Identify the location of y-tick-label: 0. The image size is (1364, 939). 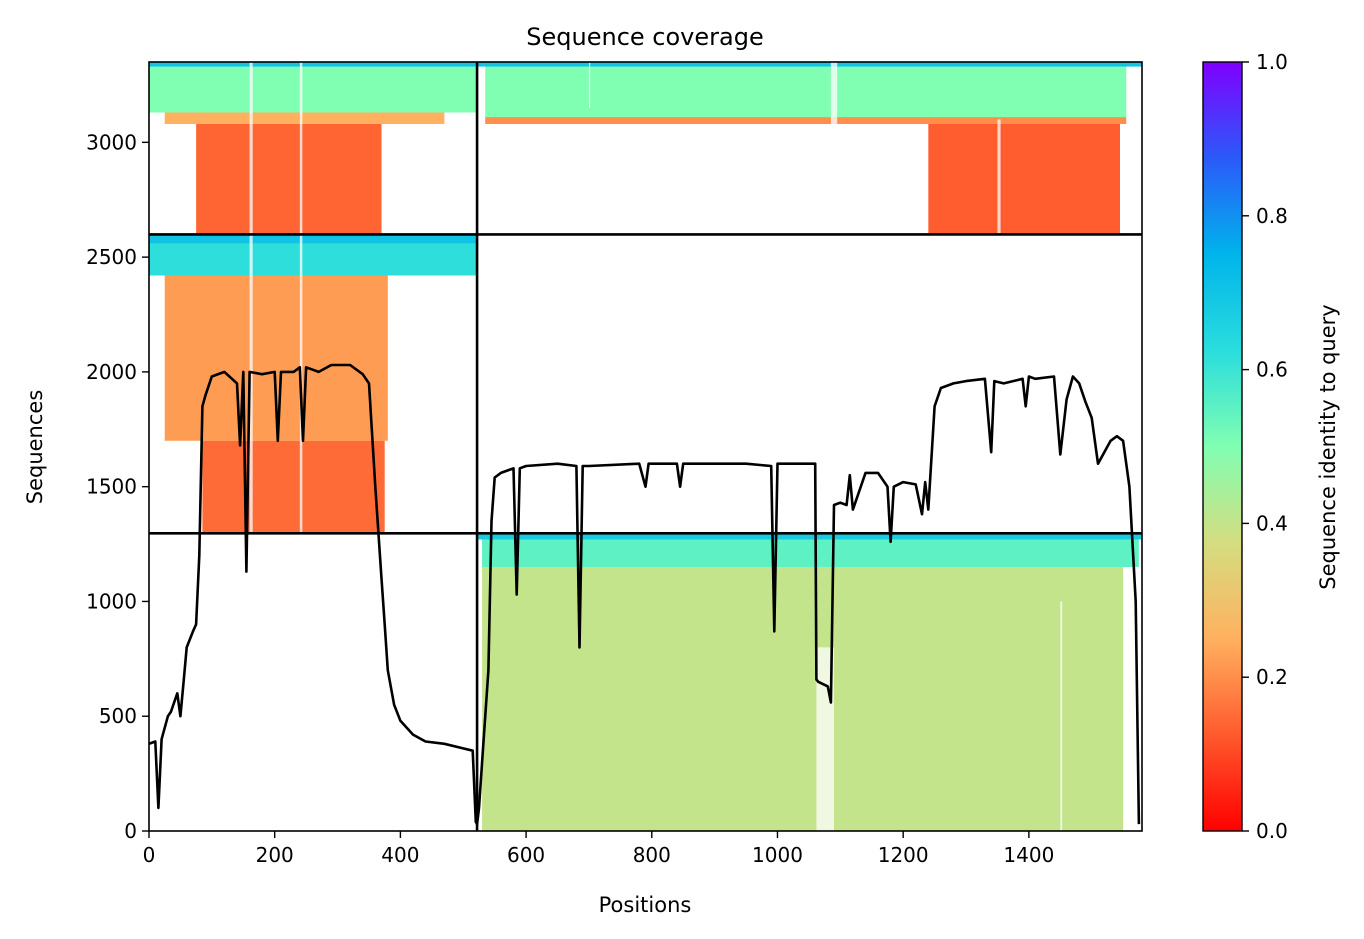
(130, 831).